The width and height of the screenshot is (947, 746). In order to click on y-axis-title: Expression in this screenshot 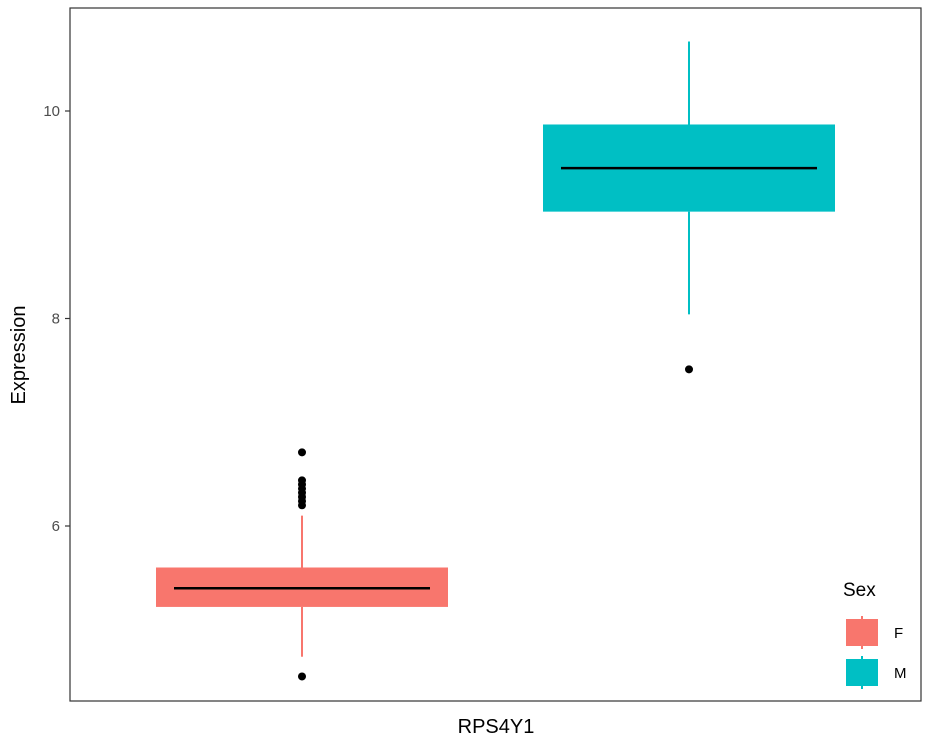, I will do `click(19, 355)`.